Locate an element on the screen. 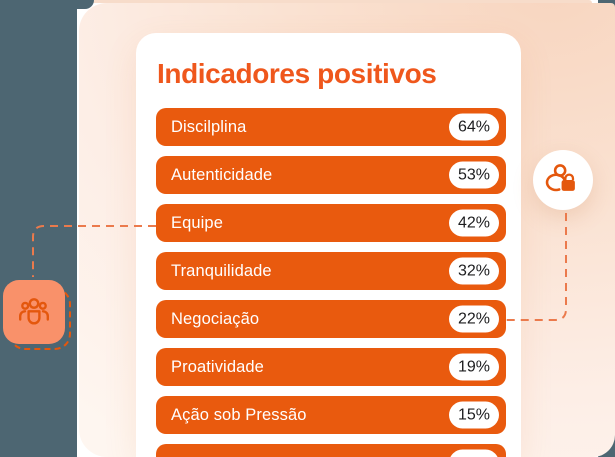 The width and height of the screenshot is (615, 457). team-tile is located at coordinates (34, 312).